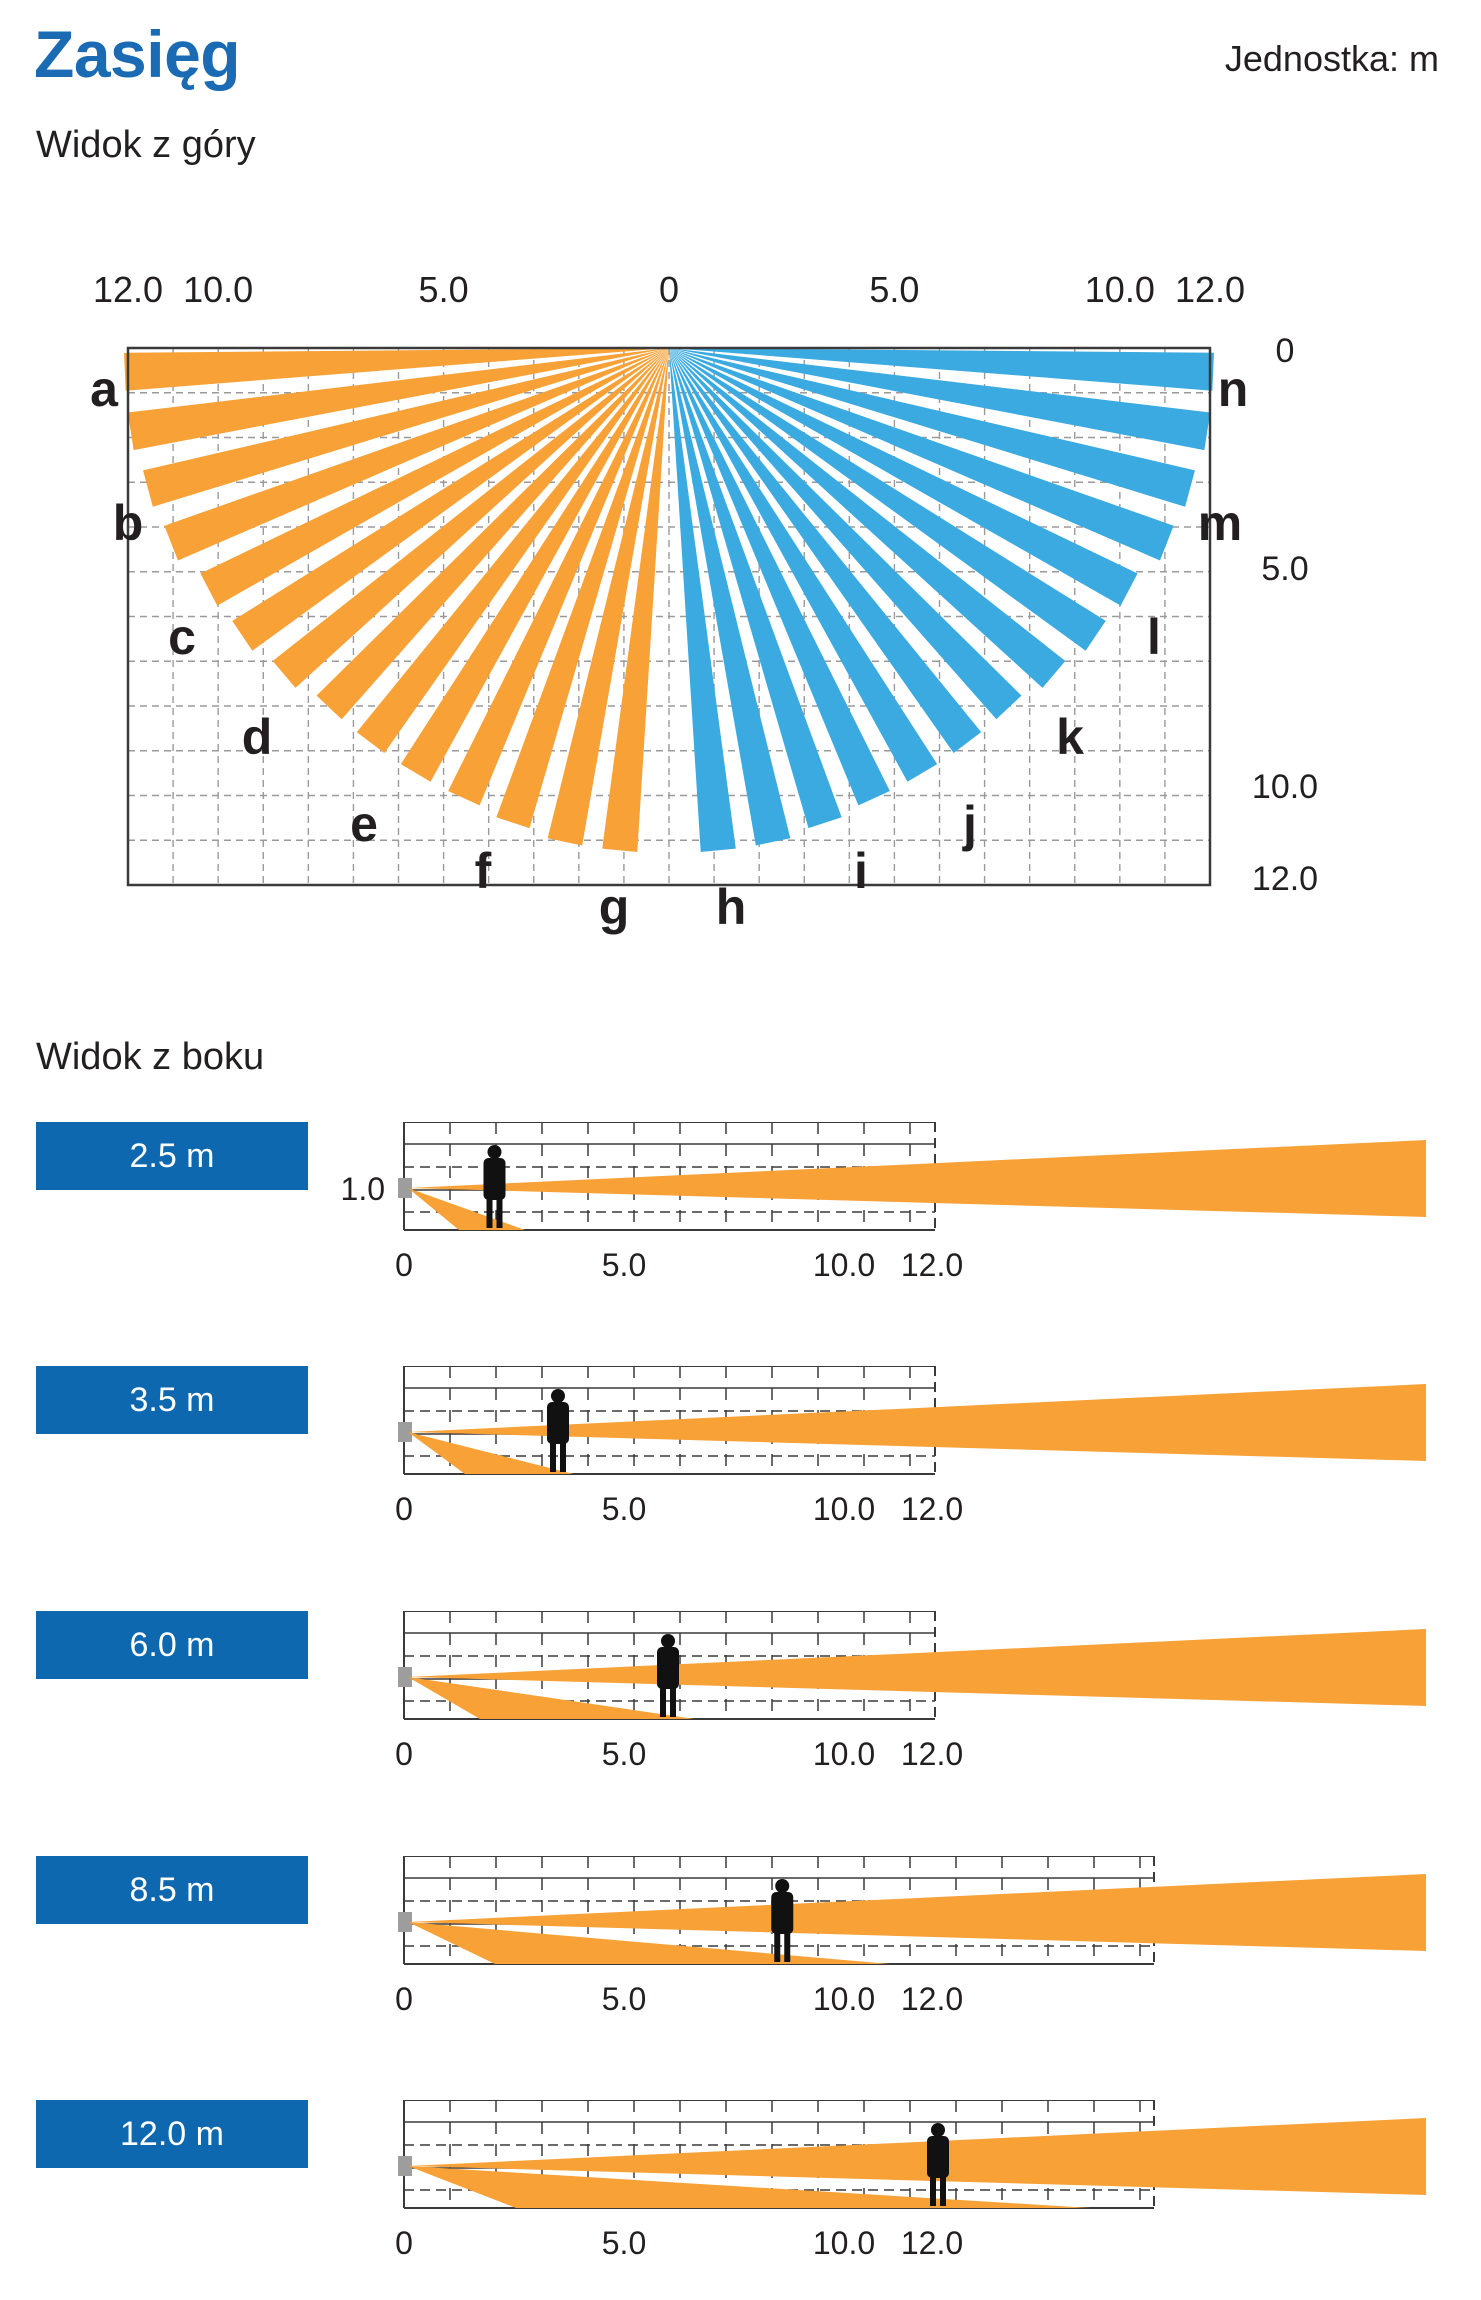 The width and height of the screenshot is (1481, 2300). Describe the element at coordinates (364, 824) in the screenshot. I see `zone-label-e: e` at that location.